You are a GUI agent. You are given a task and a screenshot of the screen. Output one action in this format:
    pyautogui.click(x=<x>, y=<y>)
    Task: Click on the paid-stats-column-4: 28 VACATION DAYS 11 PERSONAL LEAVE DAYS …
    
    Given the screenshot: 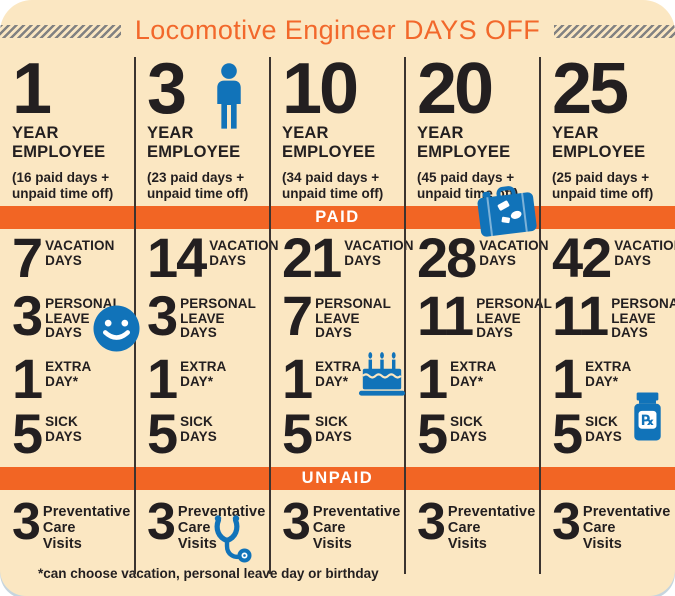 What is the action you would take?
    pyautogui.click(x=478, y=346)
    